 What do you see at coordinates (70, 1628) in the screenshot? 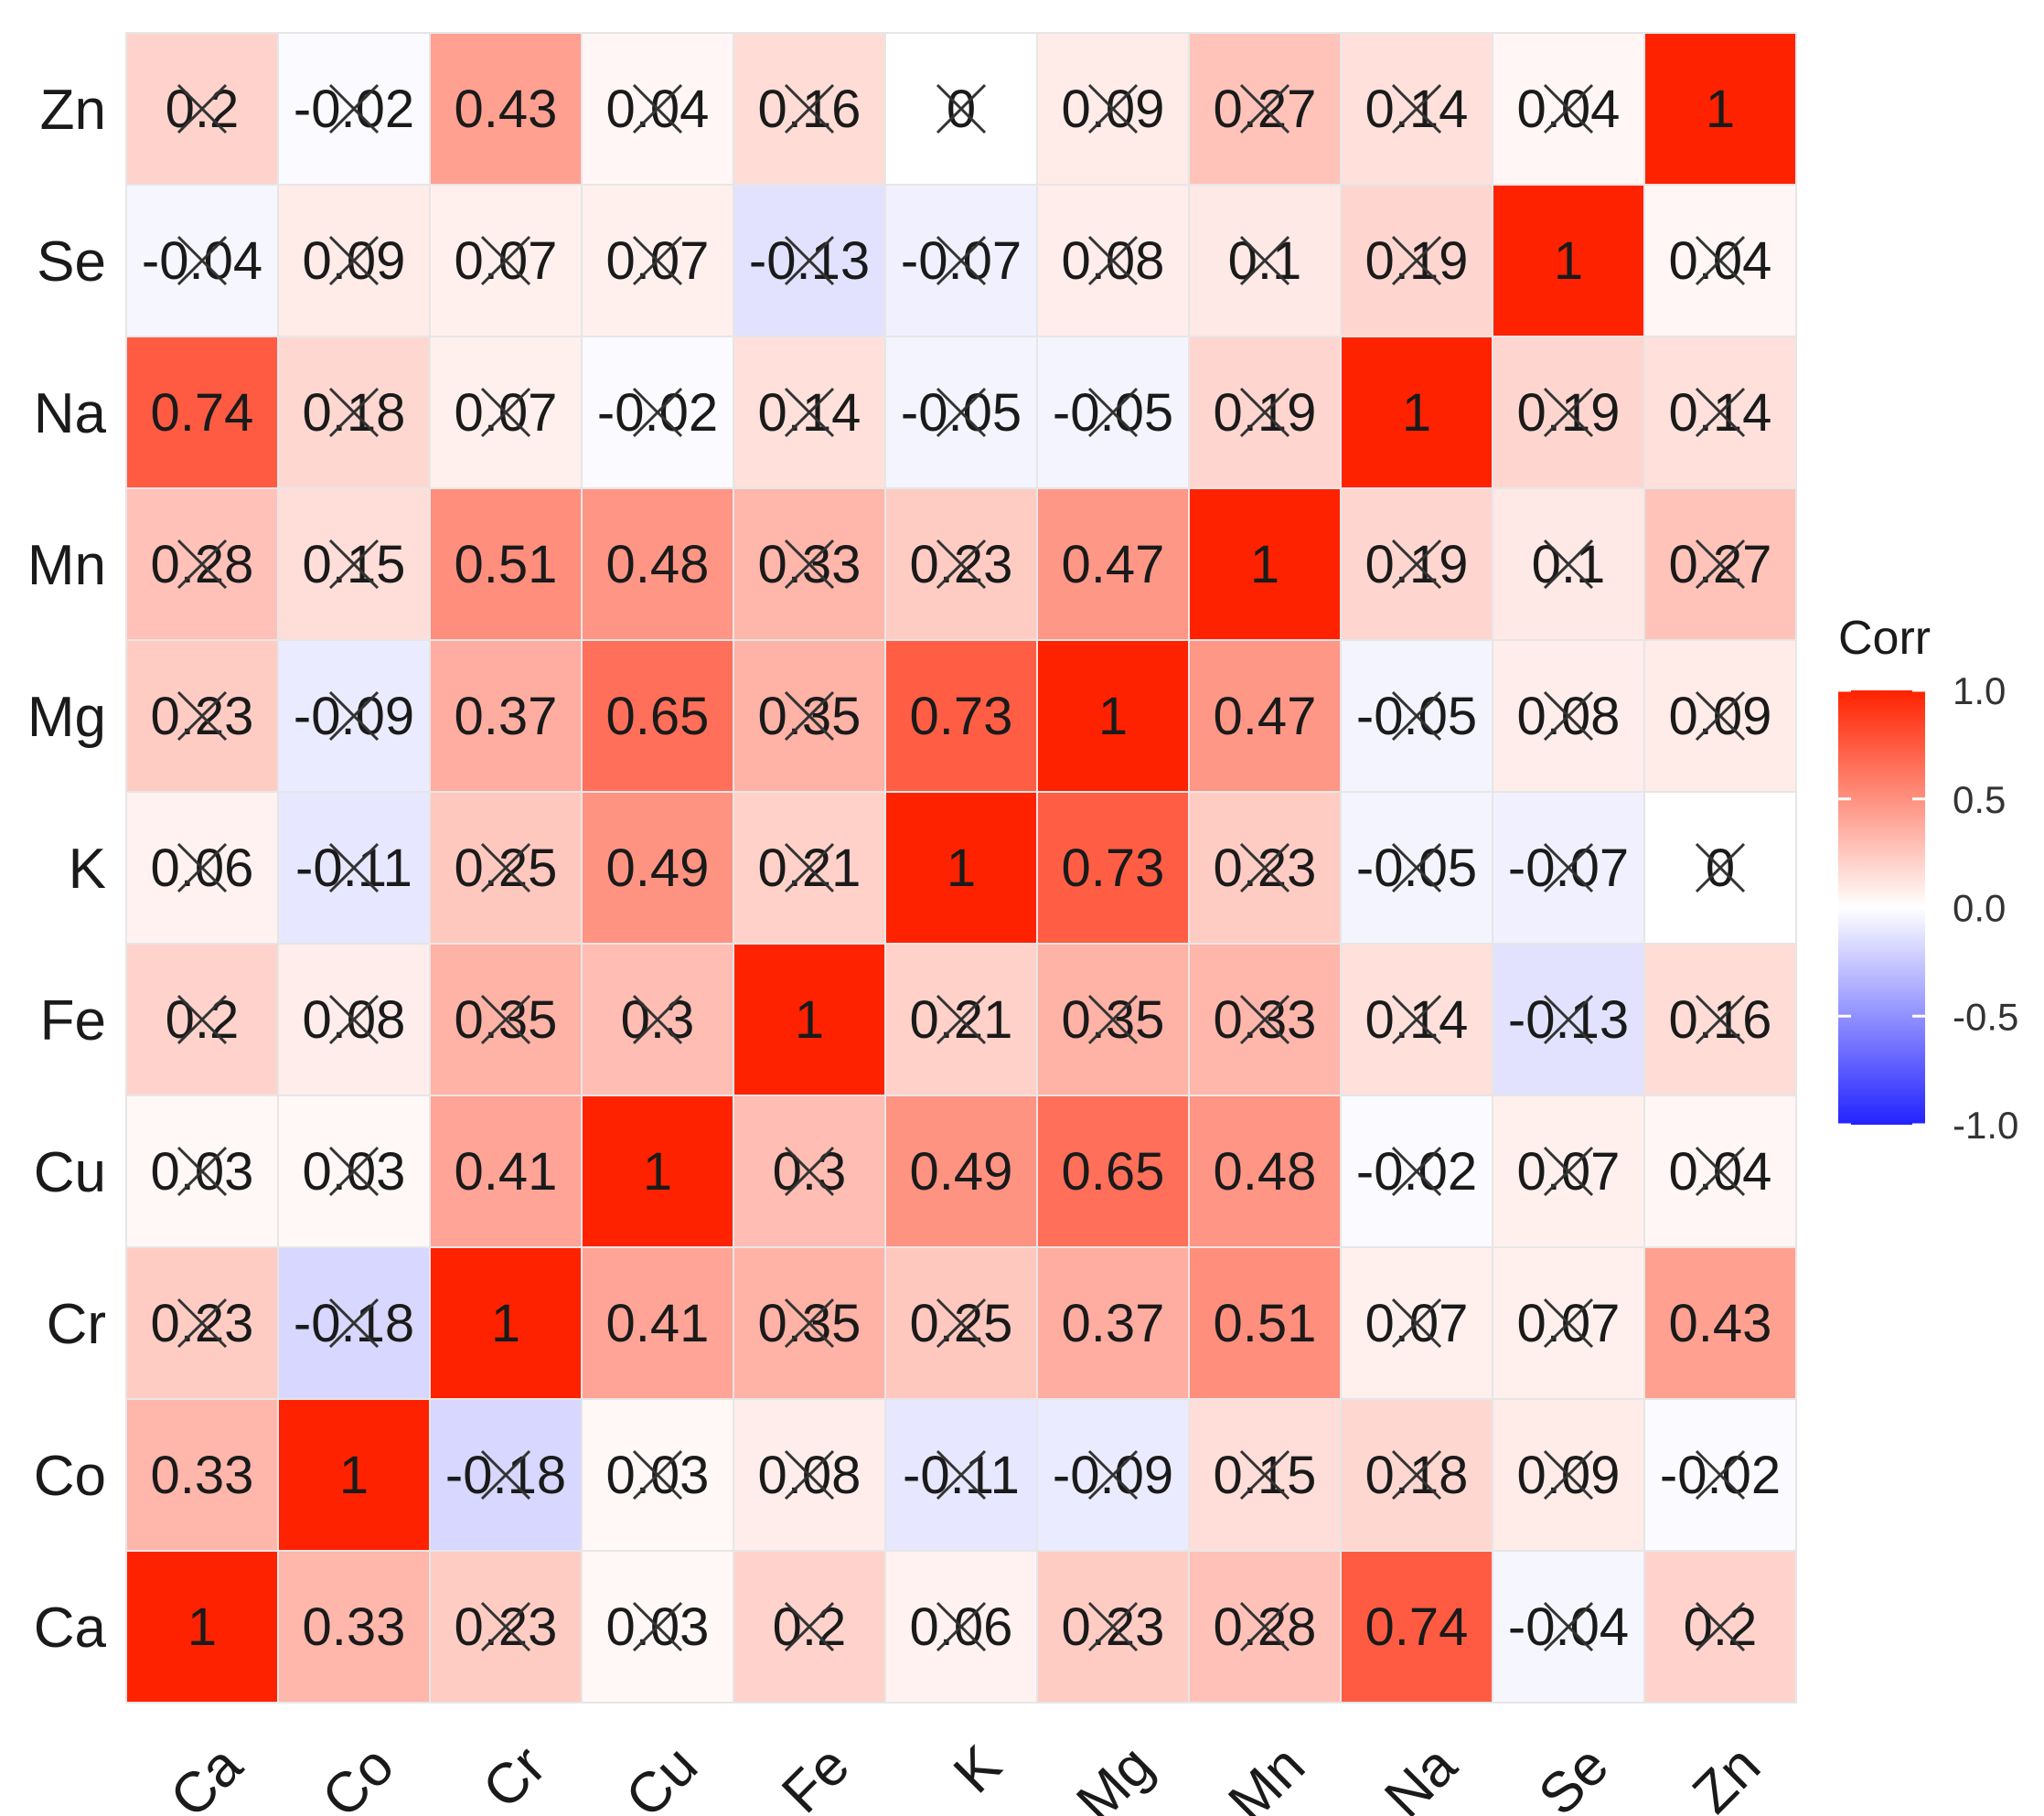
I see `y-tick-label: Ca` at bounding box center [70, 1628].